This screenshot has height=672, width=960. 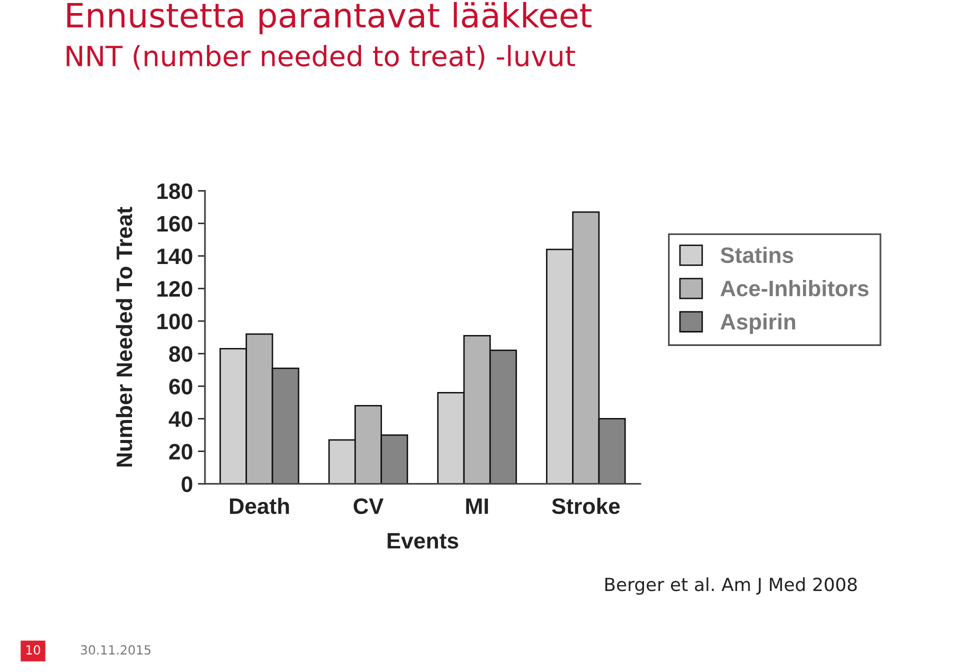 What do you see at coordinates (115, 650) in the screenshot?
I see `text: 30.11.2015` at bounding box center [115, 650].